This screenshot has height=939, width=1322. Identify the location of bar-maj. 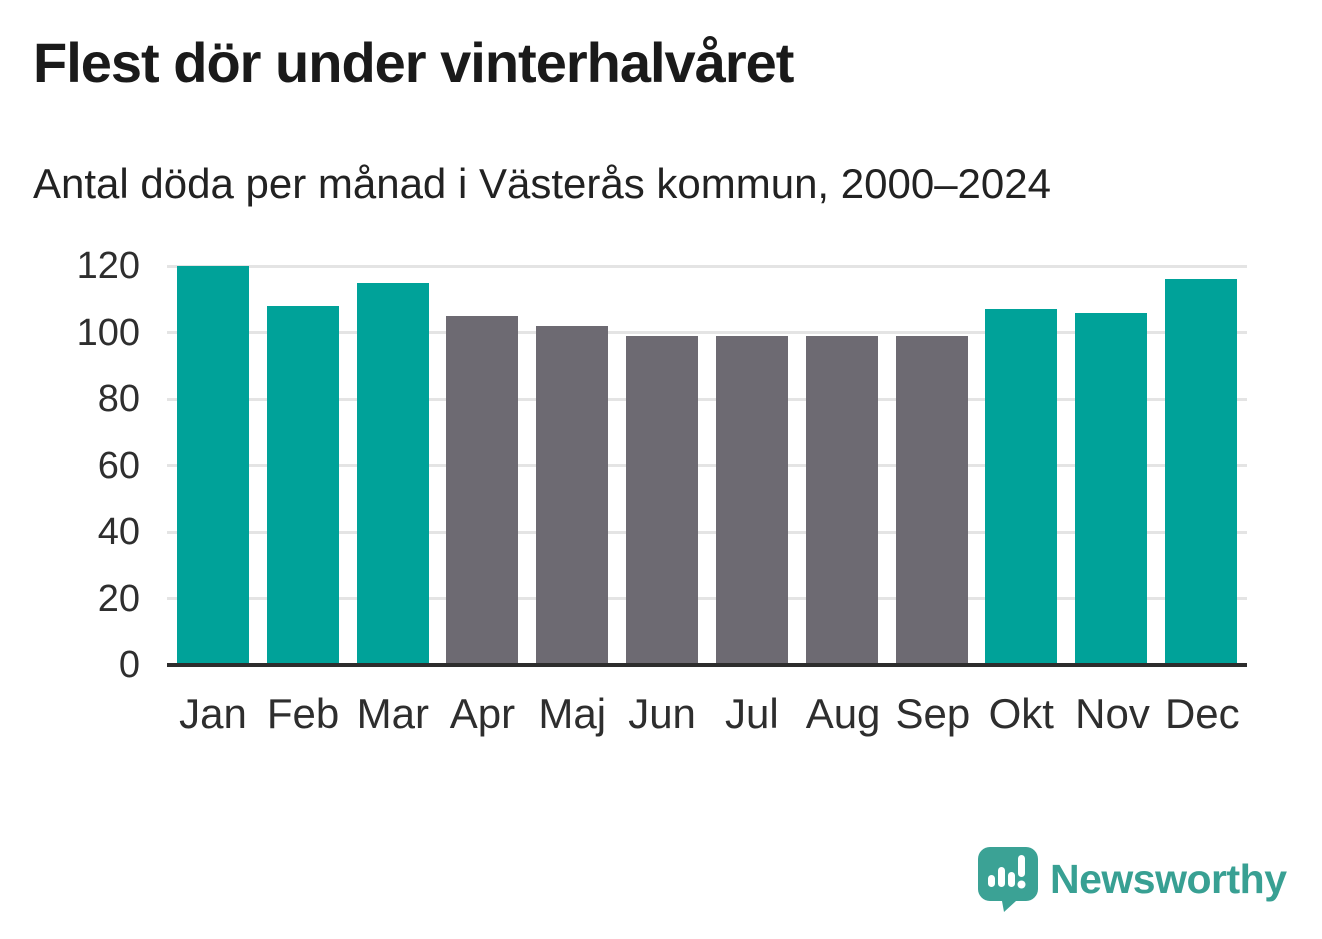
(572, 495).